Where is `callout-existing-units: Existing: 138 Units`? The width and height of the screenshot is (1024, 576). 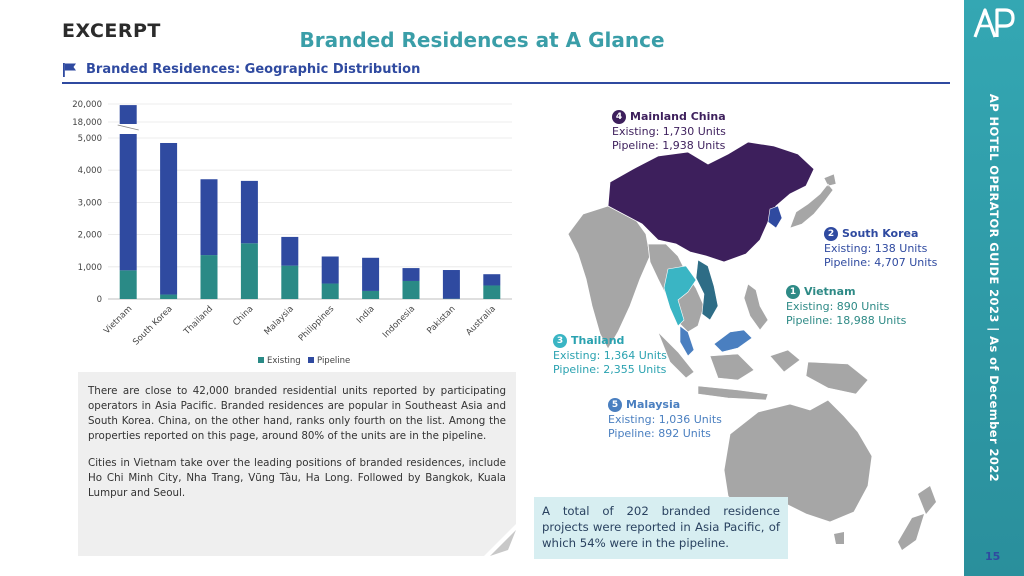
callout-existing-units: Existing: 138 Units is located at coordinates (876, 248).